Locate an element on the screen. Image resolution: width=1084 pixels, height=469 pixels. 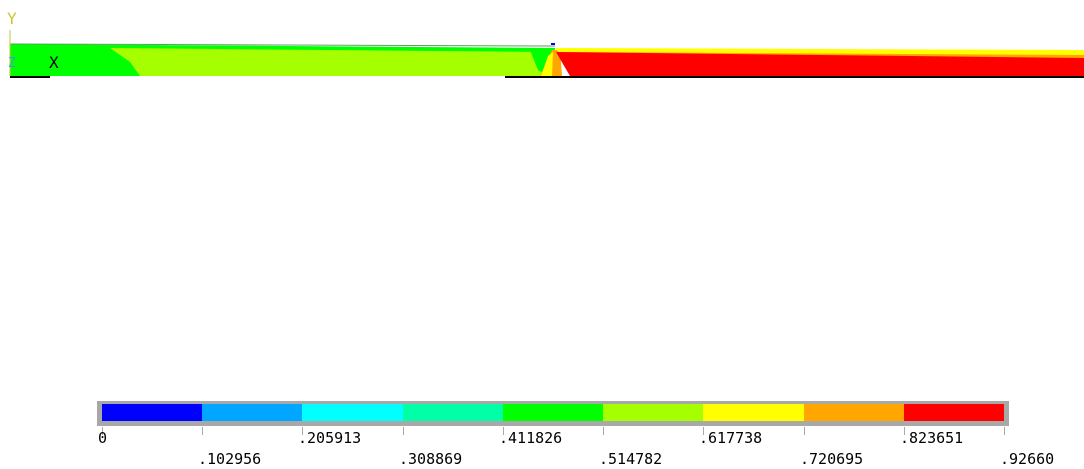
contour-region-yellow is located at coordinates (547, 64).